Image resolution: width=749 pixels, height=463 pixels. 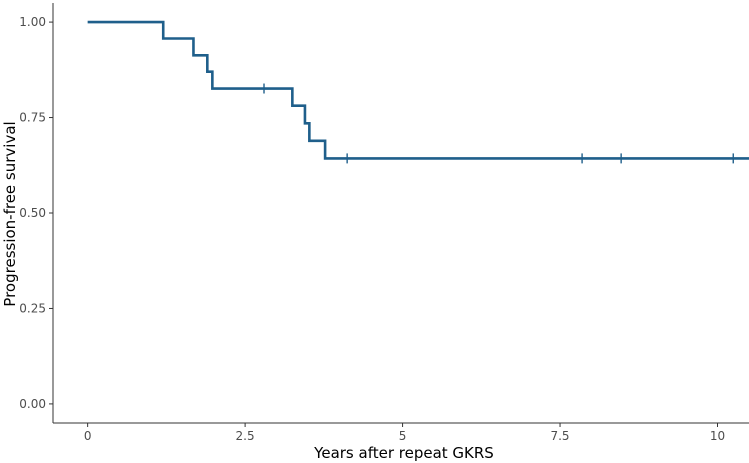 I want to click on x-ticks: 0 2.5 5 7.5 10, so click(x=404, y=433).